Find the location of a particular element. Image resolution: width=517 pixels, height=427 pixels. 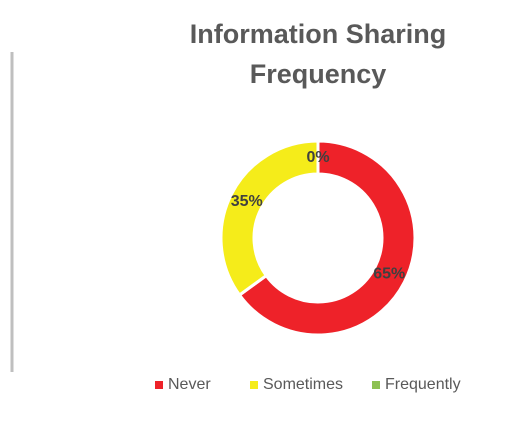

data-label: 65% is located at coordinates (389, 274).